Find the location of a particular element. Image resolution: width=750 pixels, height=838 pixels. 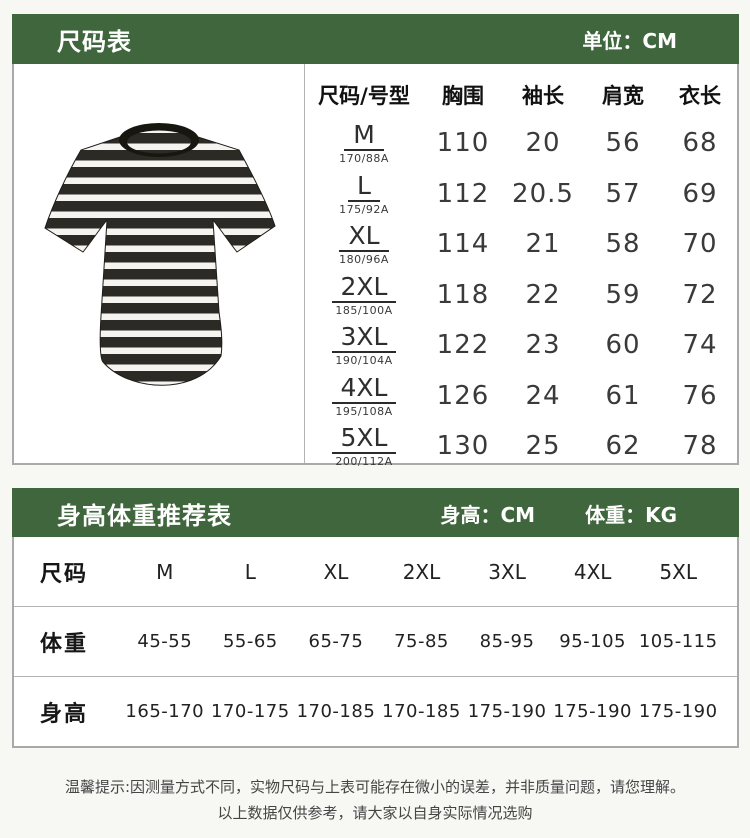

size-cell: 2XL 185/100A is located at coordinates (364, 295).